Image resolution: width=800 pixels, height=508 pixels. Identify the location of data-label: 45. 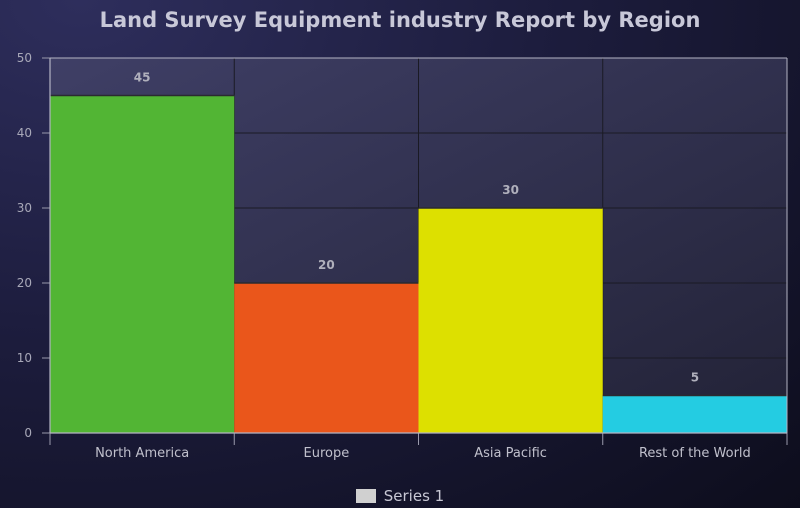
(142, 78).